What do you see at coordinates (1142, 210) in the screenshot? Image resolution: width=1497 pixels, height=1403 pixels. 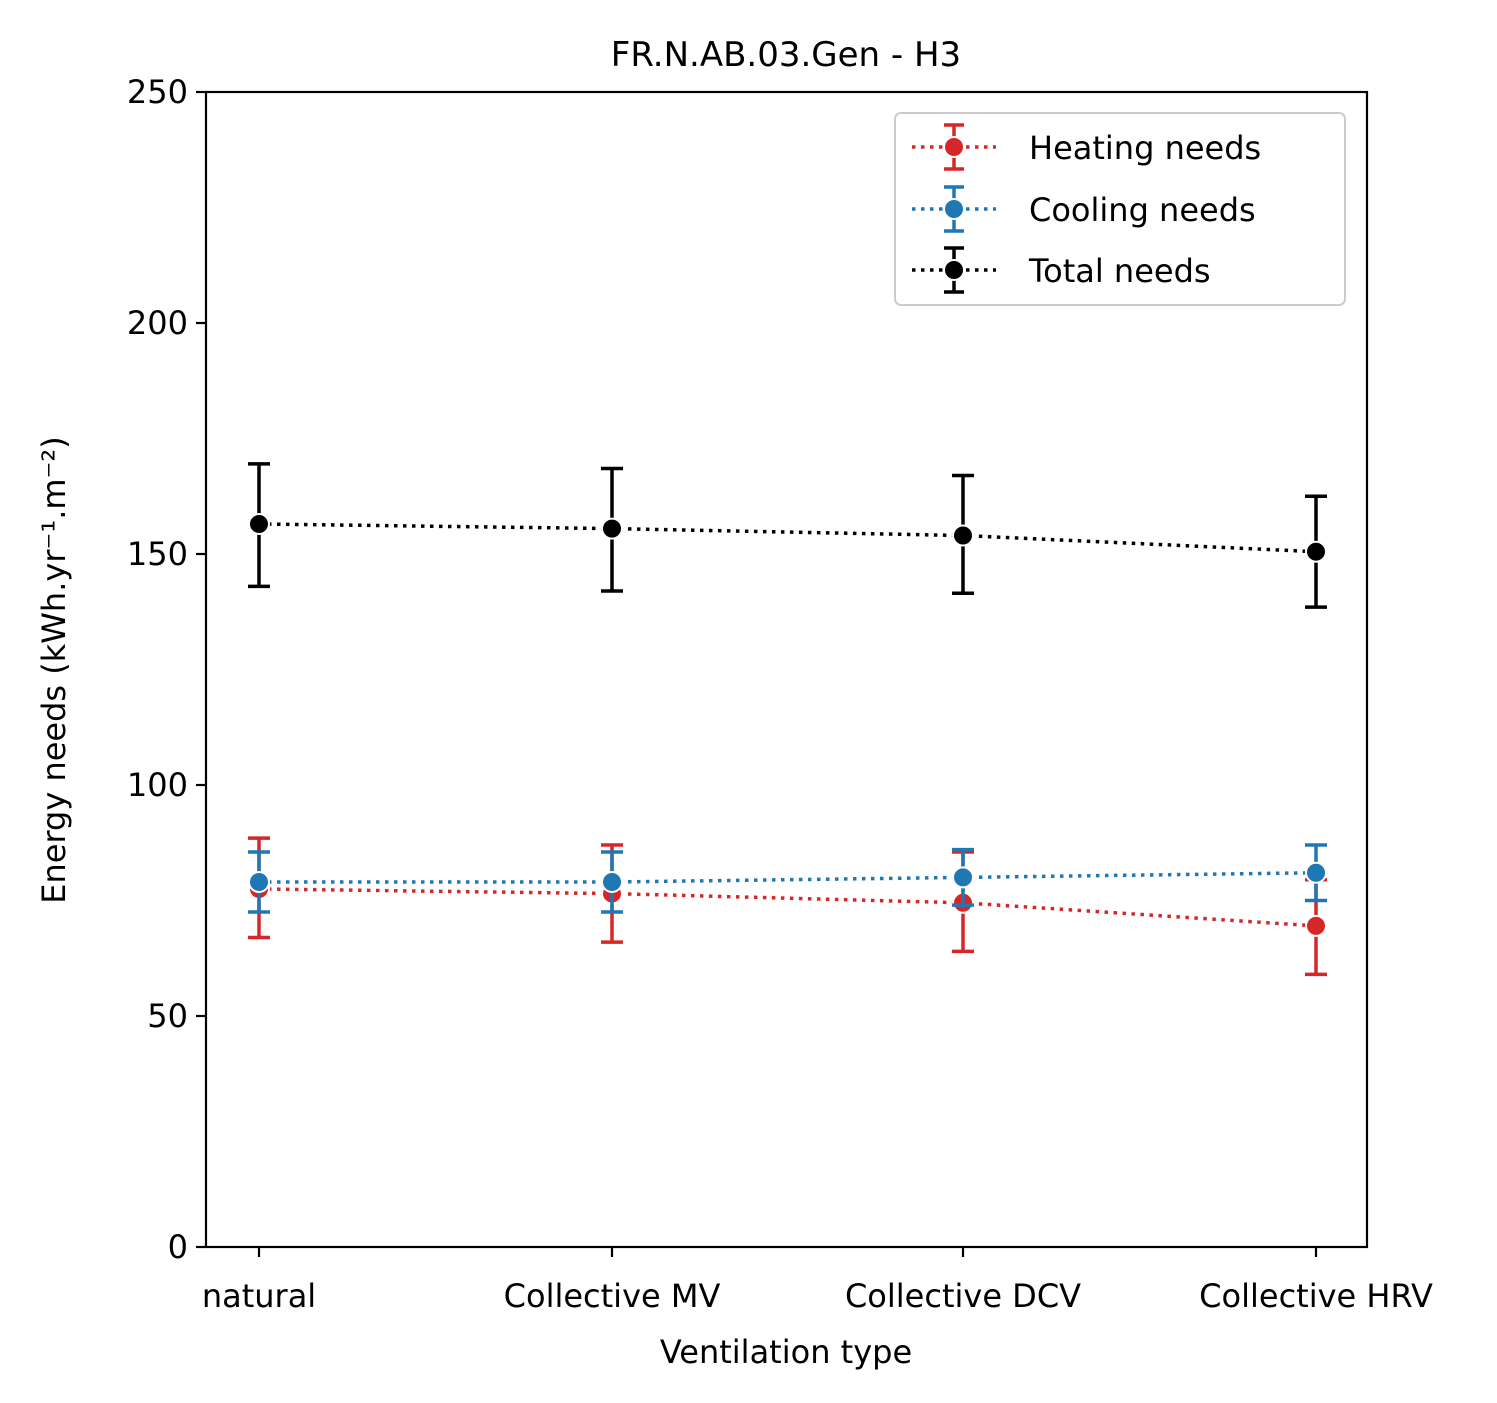 I see `legend-label: Cooling needs` at bounding box center [1142, 210].